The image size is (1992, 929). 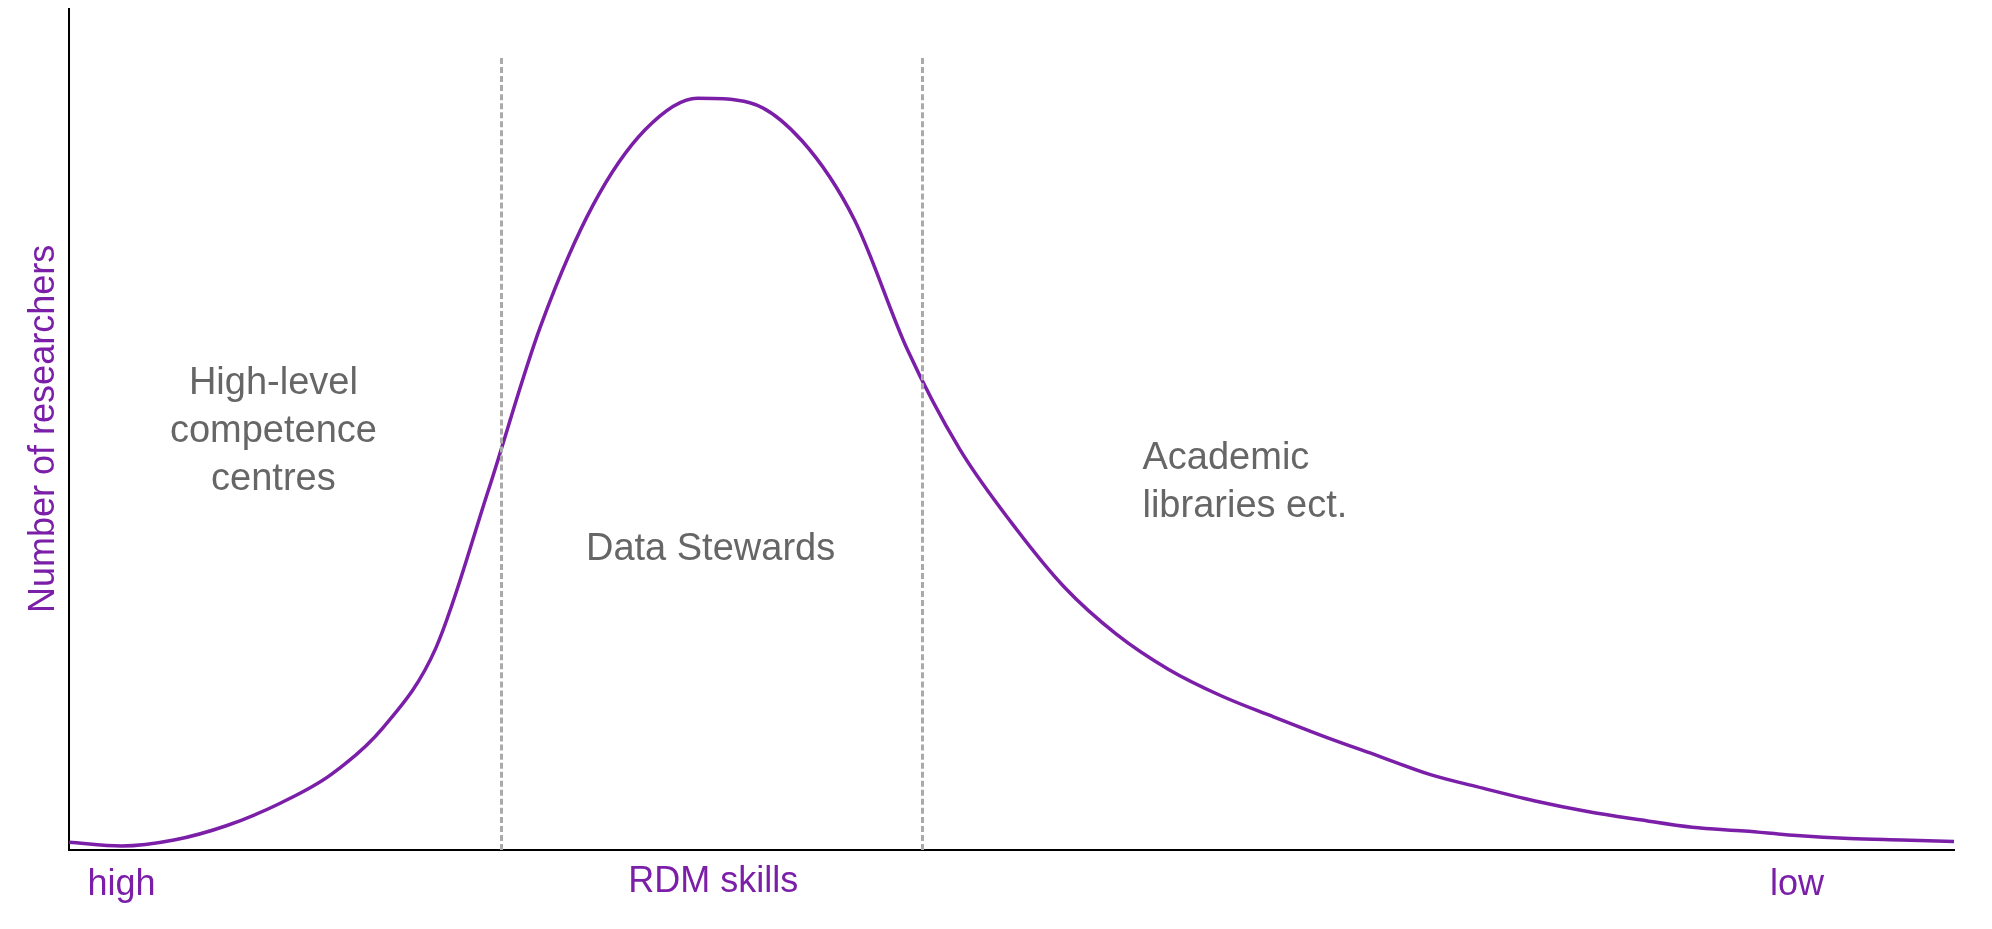 I want to click on y-axis-title: Number of researchers, so click(x=41, y=428).